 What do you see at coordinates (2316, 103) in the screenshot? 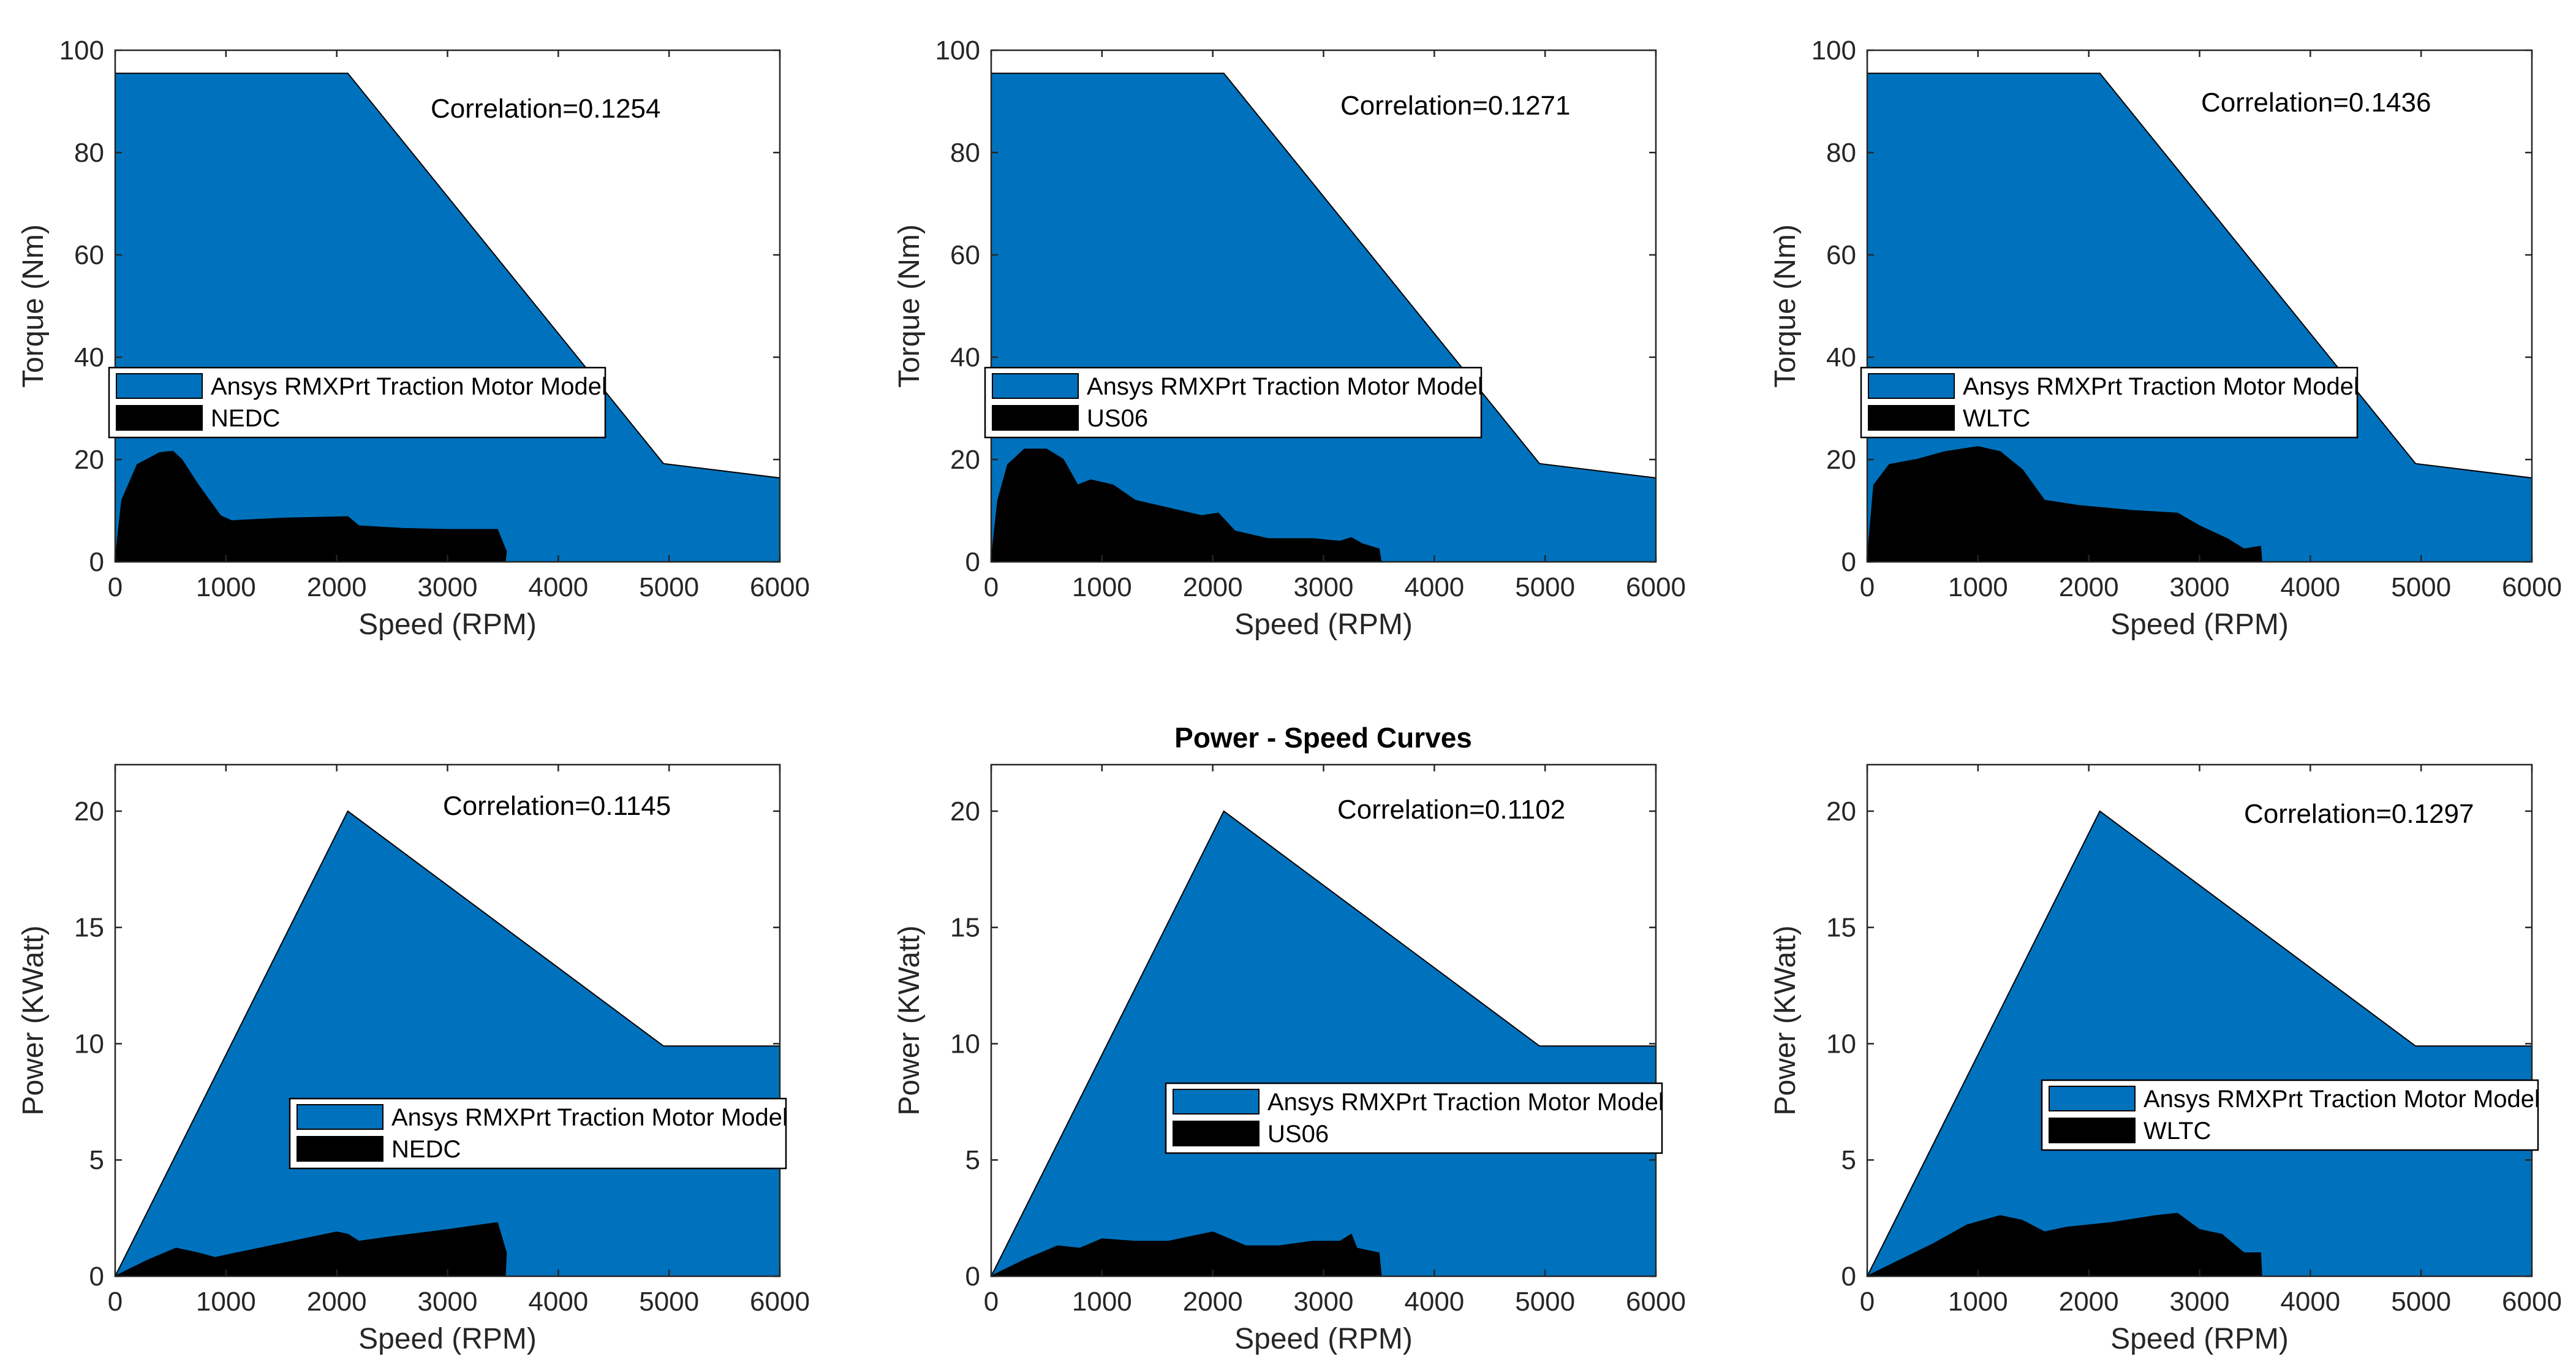
I see `correlation-annotation: Correlation=0.1436` at bounding box center [2316, 103].